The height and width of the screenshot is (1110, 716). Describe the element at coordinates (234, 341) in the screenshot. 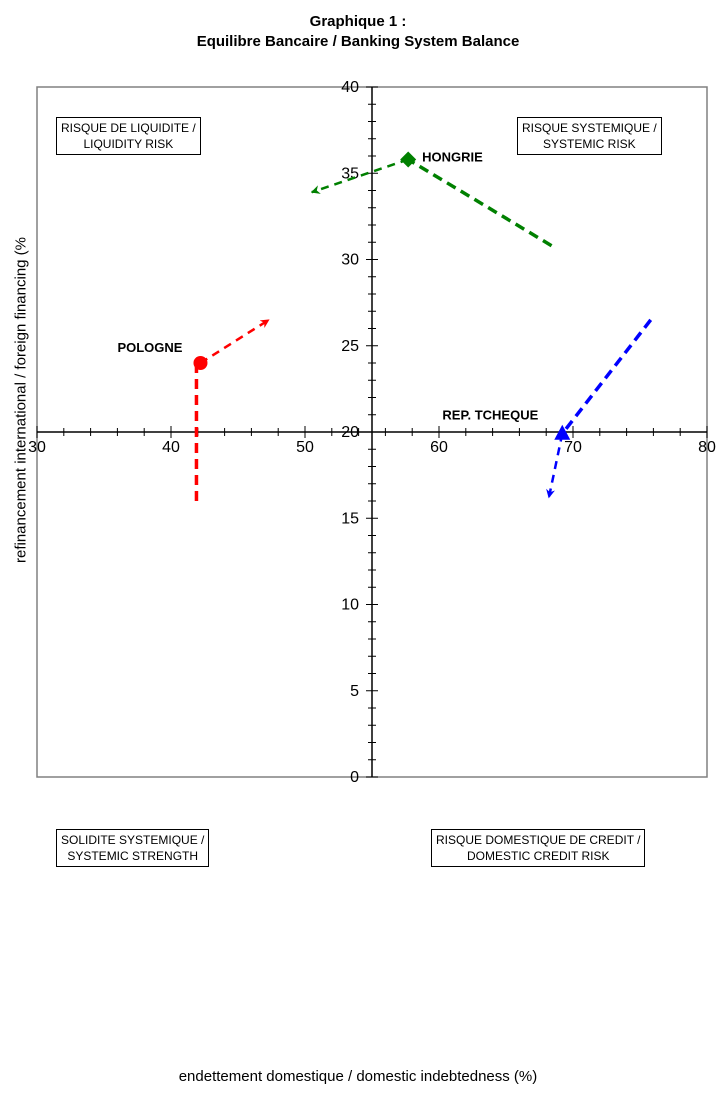

I see `series-arrow-pologne` at that location.